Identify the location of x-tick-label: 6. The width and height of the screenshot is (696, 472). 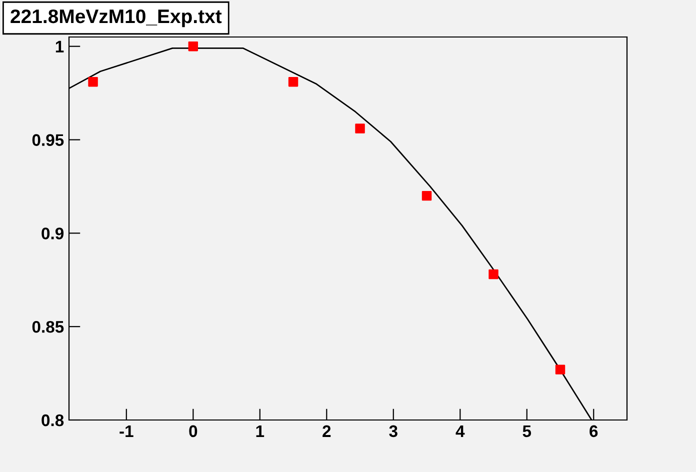
(594, 431).